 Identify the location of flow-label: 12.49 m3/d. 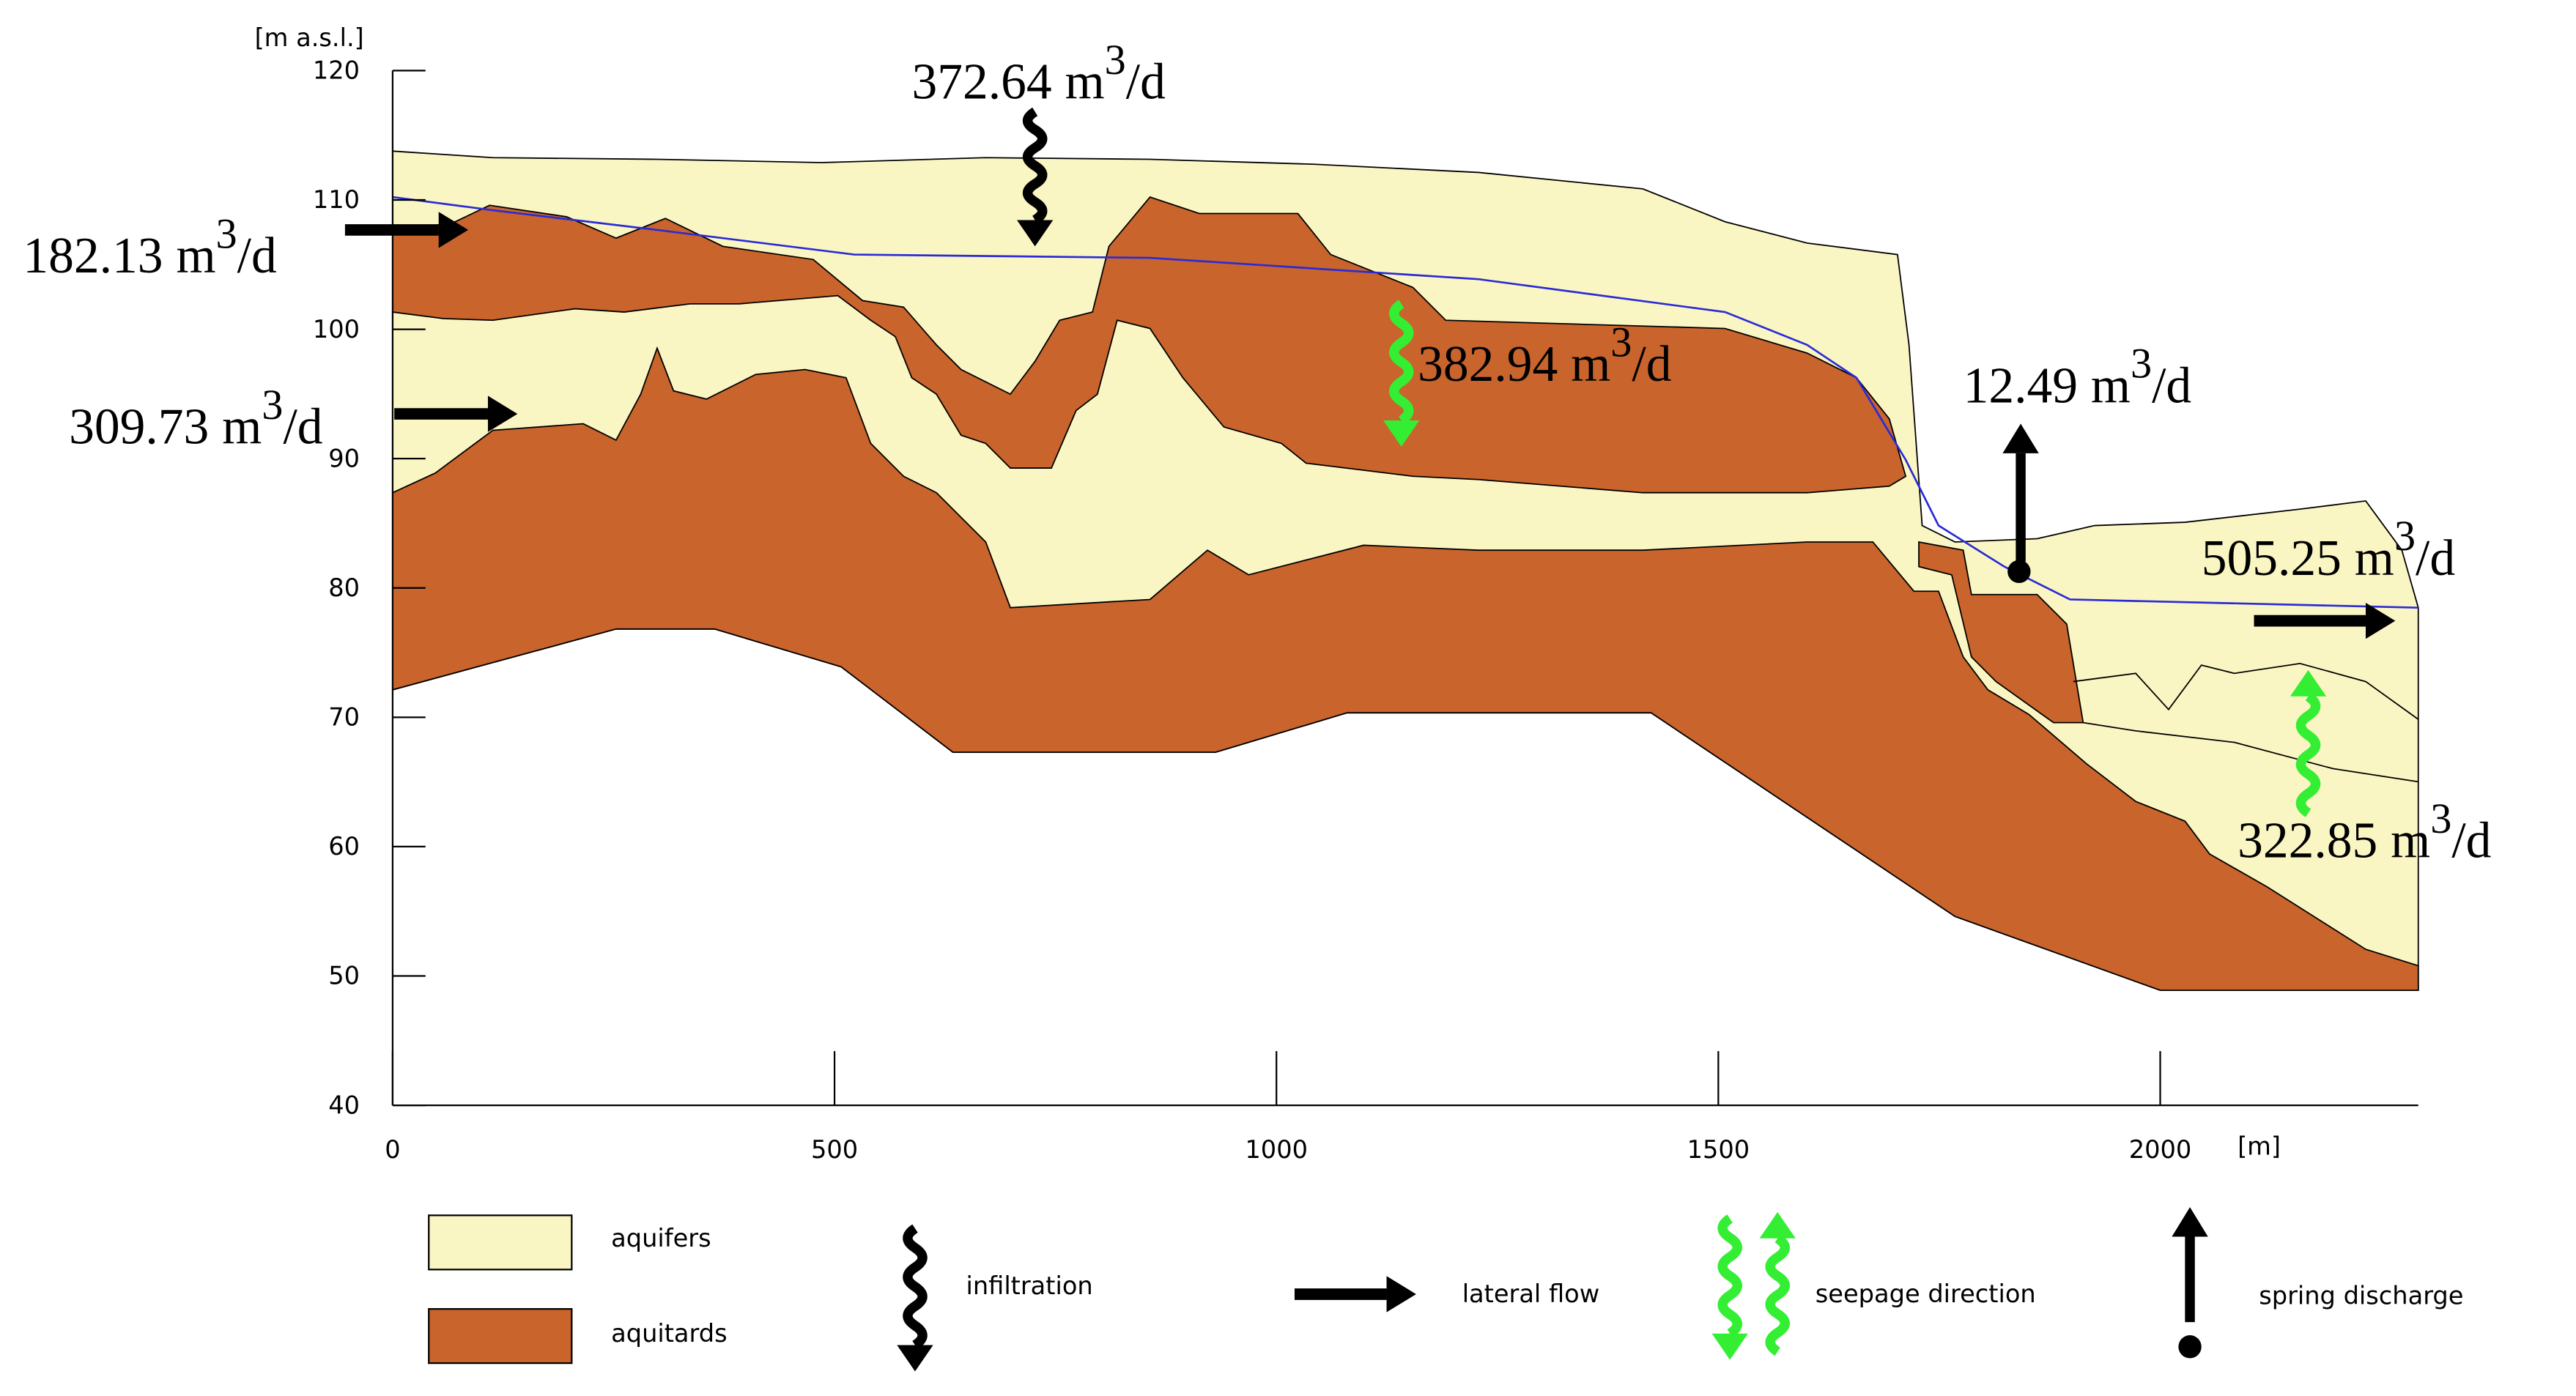
(2078, 377).